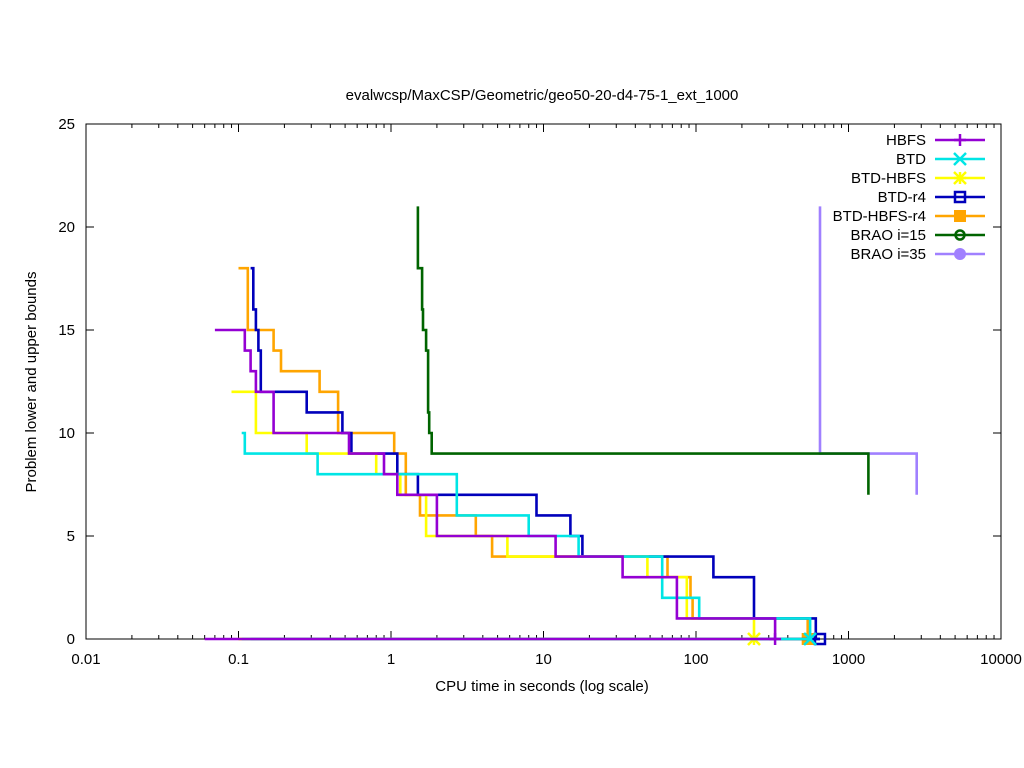 The height and width of the screenshot is (768, 1024). Describe the element at coordinates (541, 686) in the screenshot. I see `x-axis-label: CPU time in seconds (log scale)` at that location.